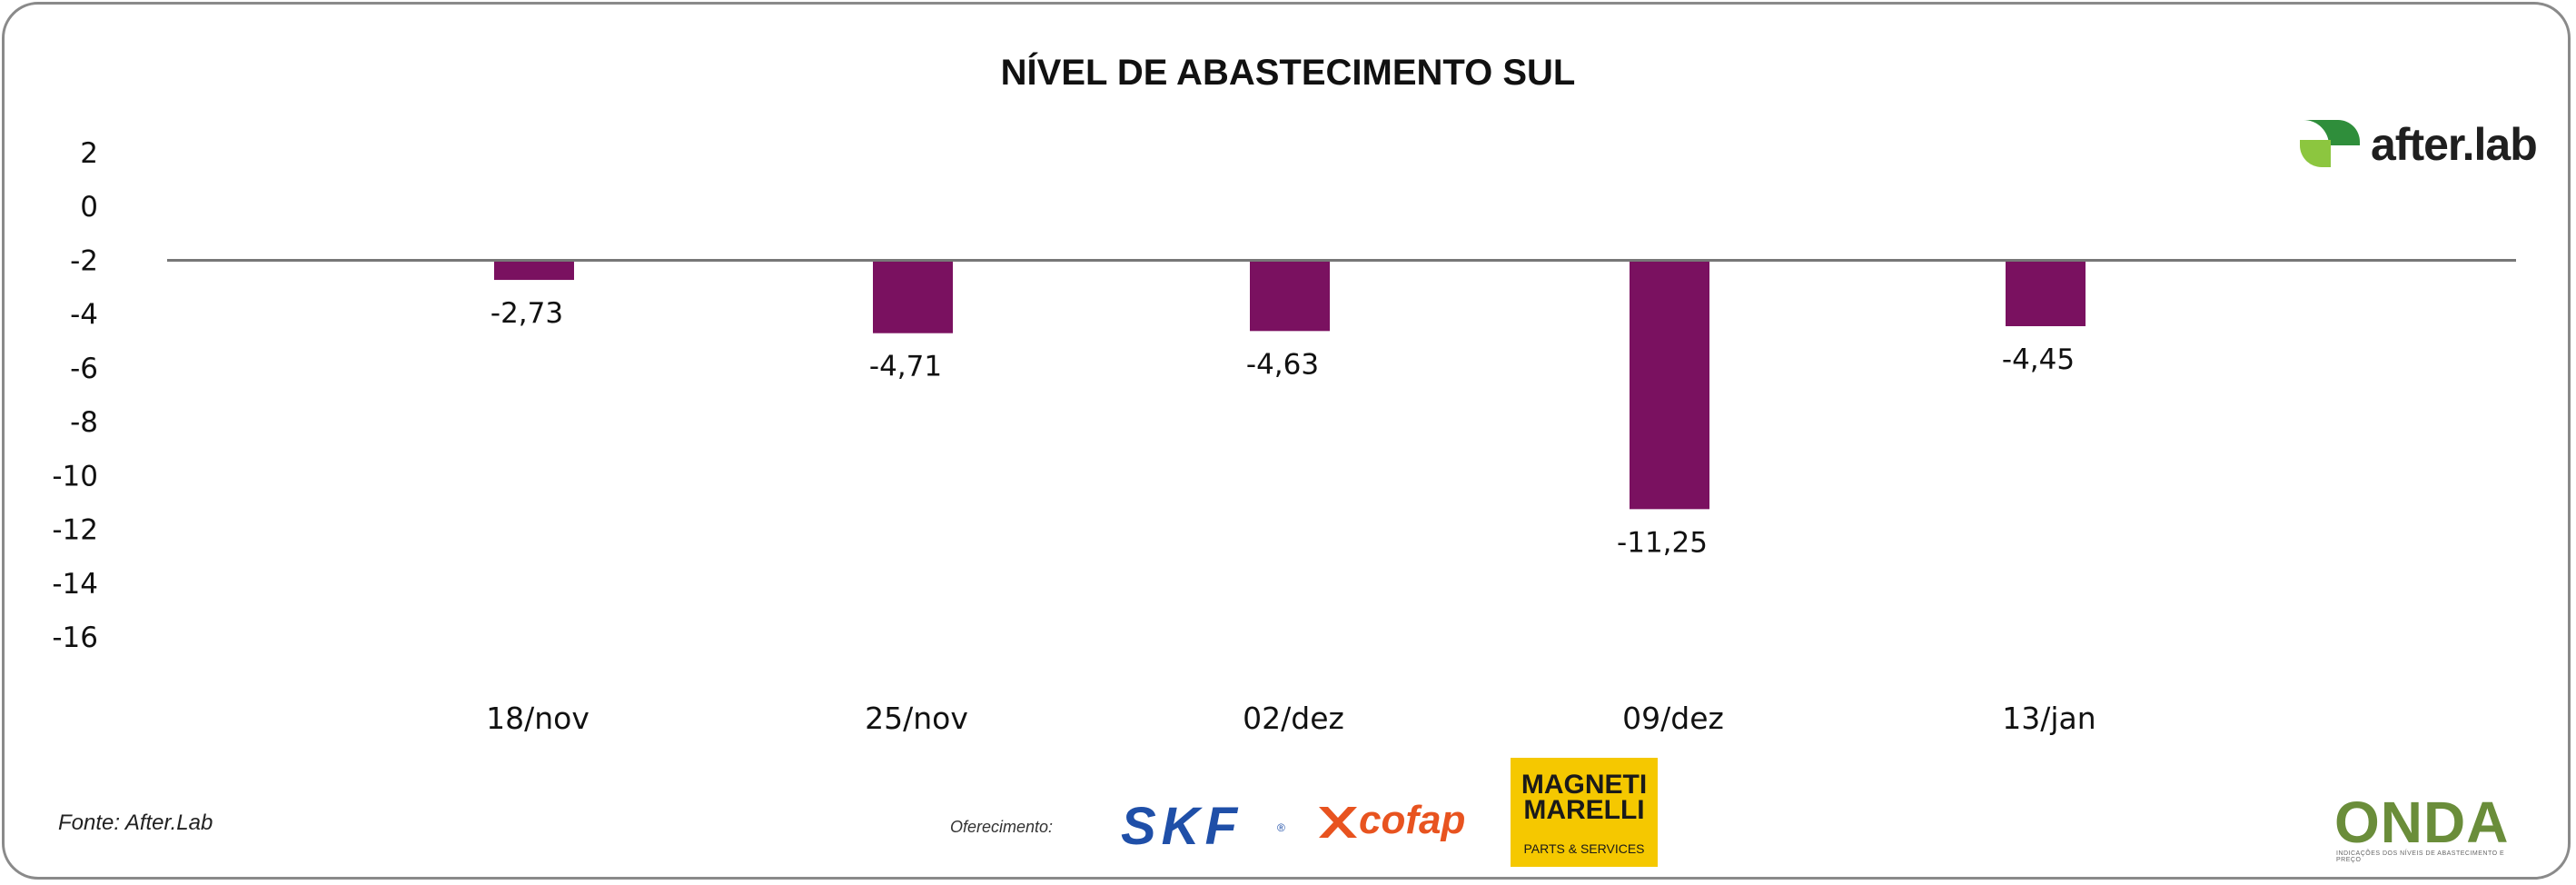  Describe the element at coordinates (75, 637) in the screenshot. I see `y-tick-label: -16` at that location.